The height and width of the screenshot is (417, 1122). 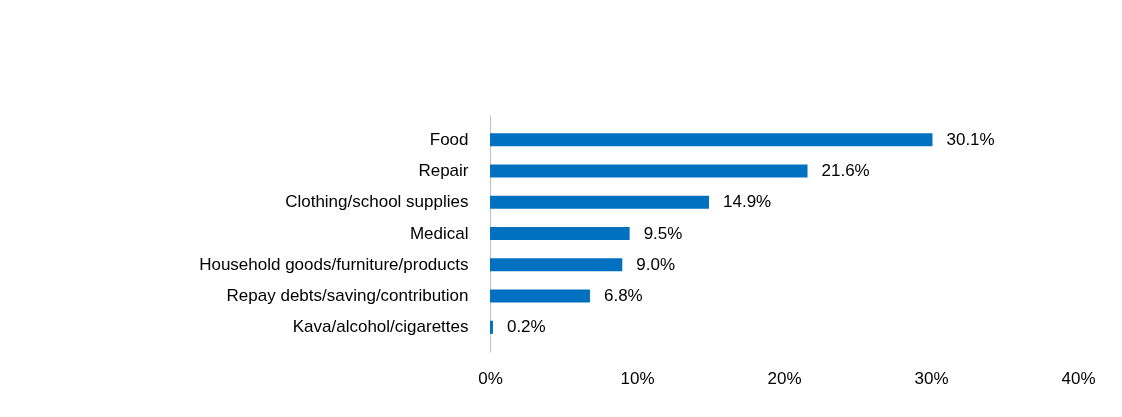 What do you see at coordinates (637, 378) in the screenshot?
I see `x-tick-label: 10%` at bounding box center [637, 378].